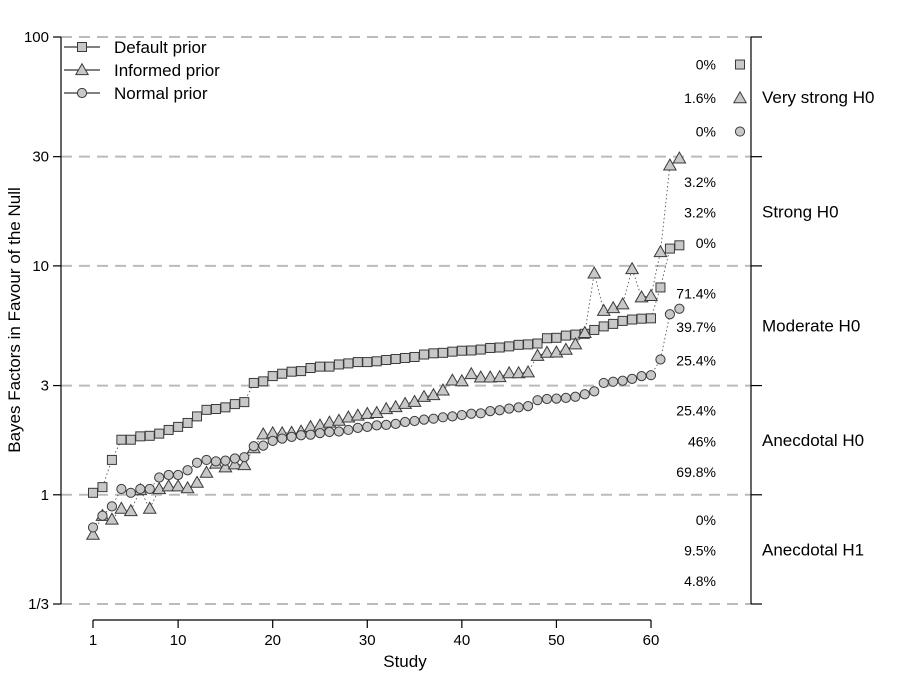 The width and height of the screenshot is (899, 675). Describe the element at coordinates (14, 320) in the screenshot. I see `y-axis-title: Bayes Factors in Favour of the Null` at that location.